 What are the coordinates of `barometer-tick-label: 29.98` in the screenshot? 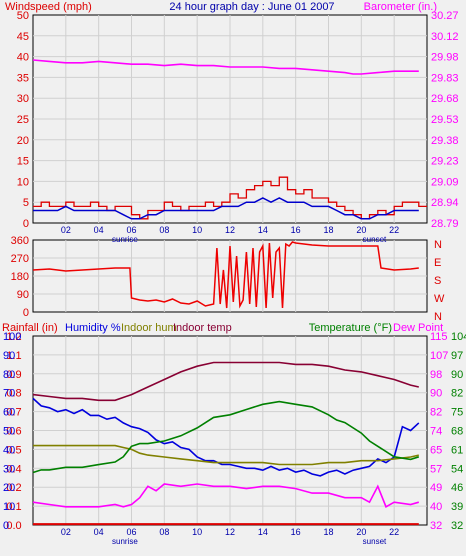 It's located at (445, 58).